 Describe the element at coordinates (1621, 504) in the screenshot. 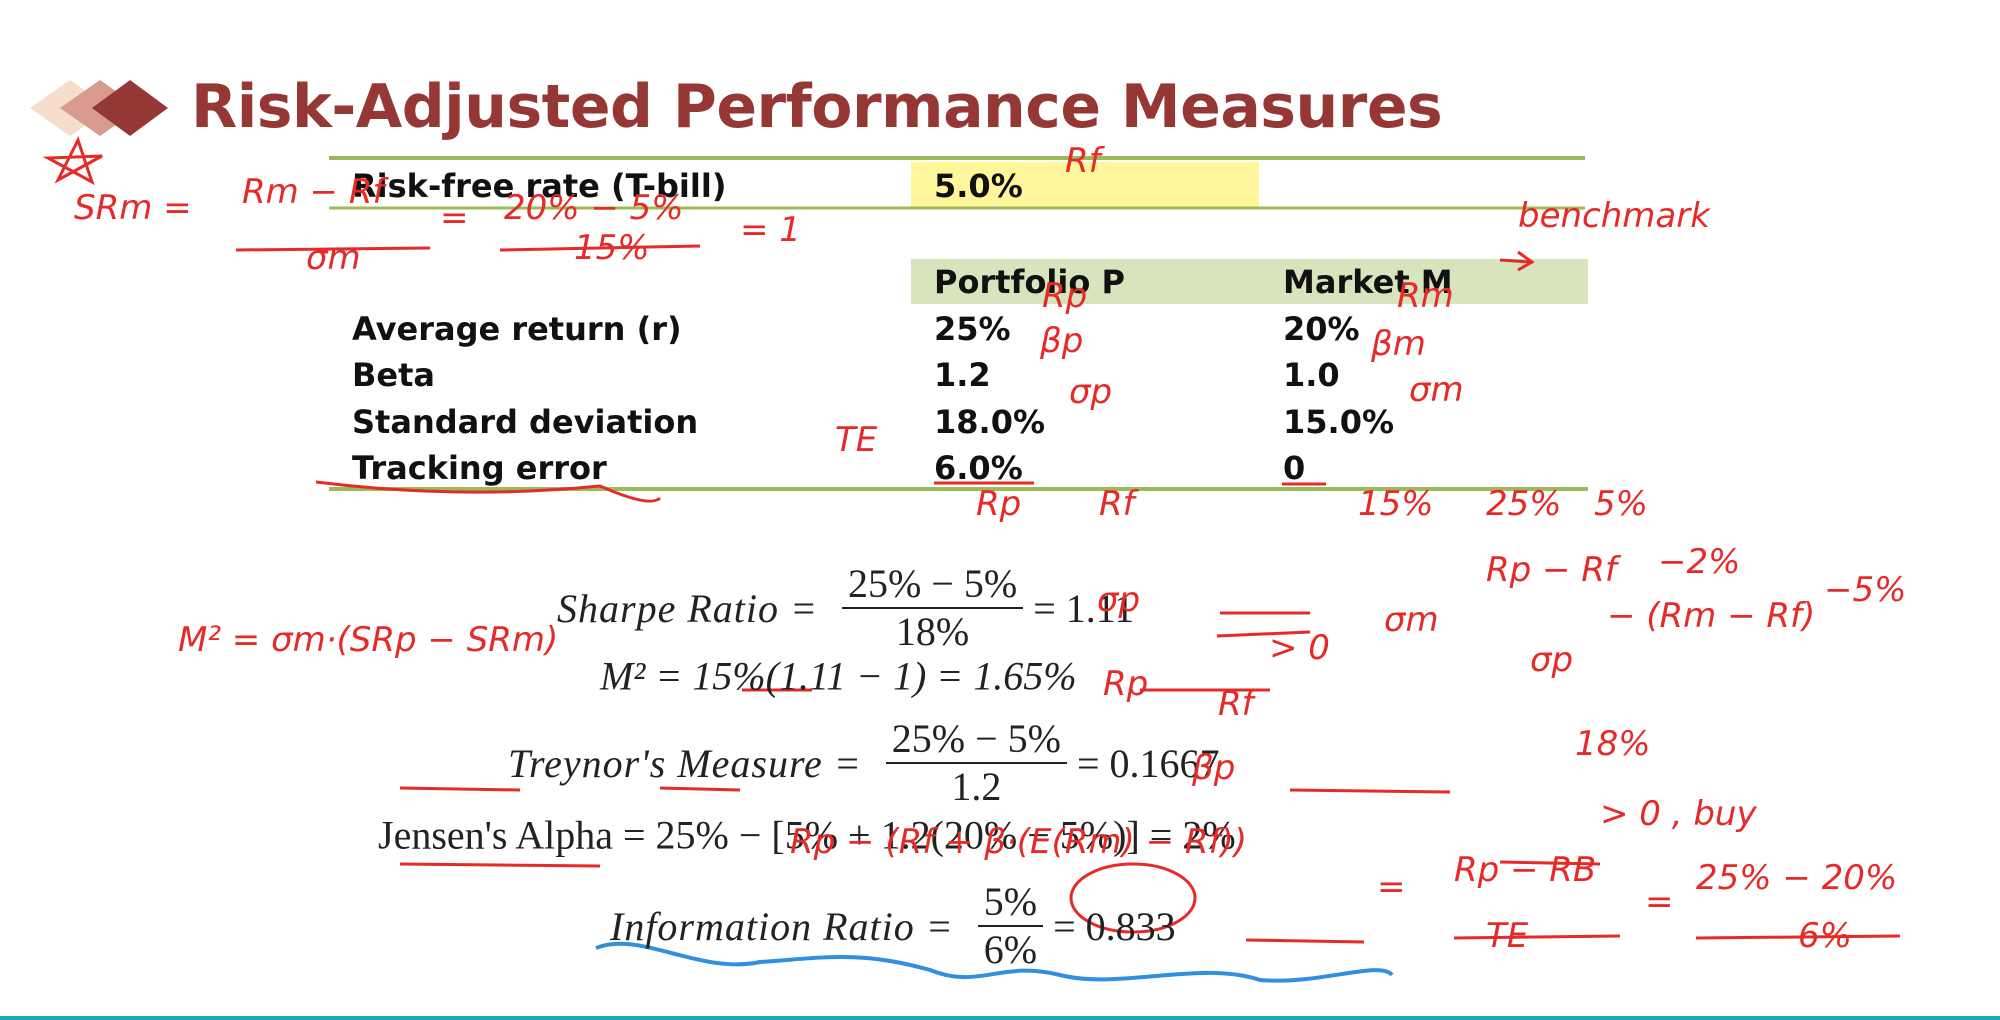

I see `annotation: 5%` at that location.